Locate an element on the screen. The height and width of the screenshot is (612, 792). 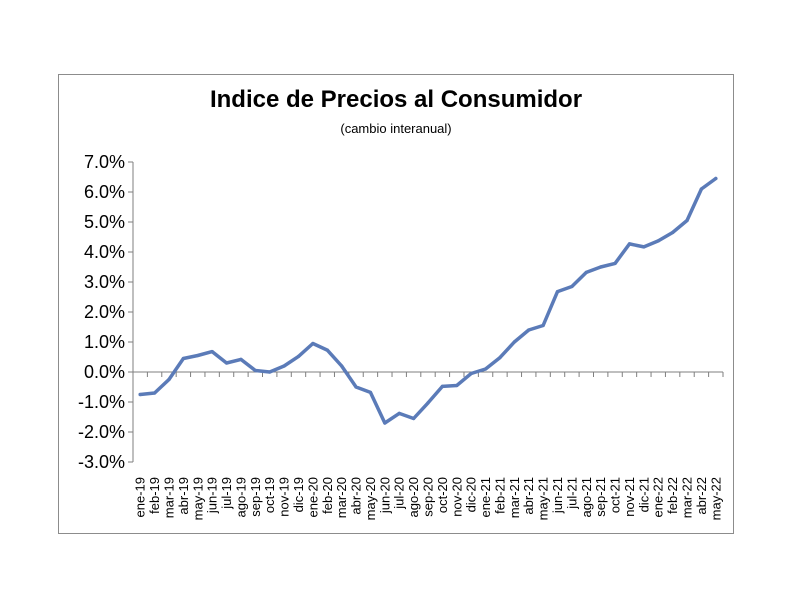
x-tick-label: ene-21 is located at coordinates (485, 497).